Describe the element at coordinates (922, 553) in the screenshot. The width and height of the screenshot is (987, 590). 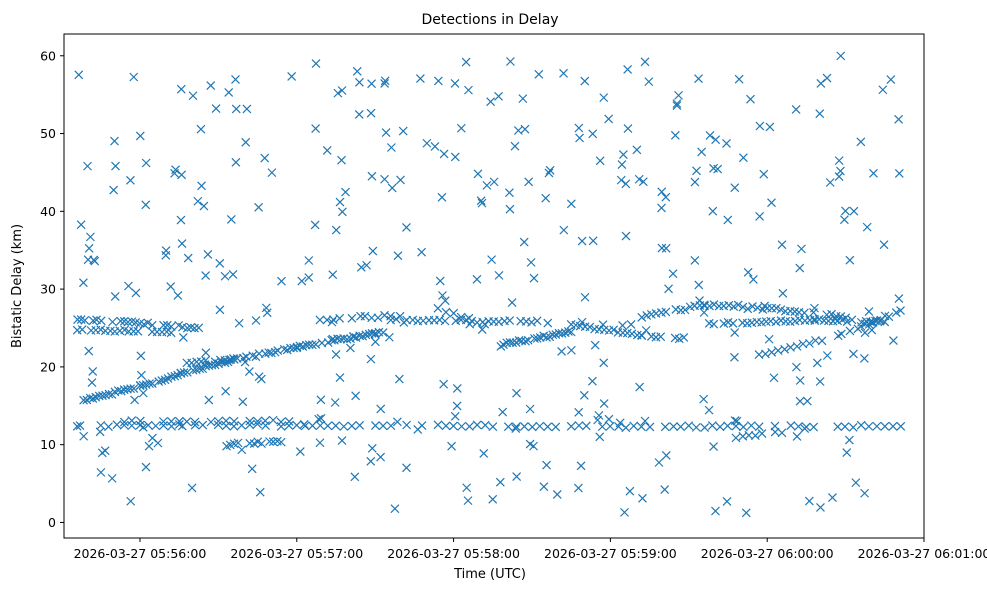
I see `x-tick-label: 2026-03-27 06:01:00` at that location.